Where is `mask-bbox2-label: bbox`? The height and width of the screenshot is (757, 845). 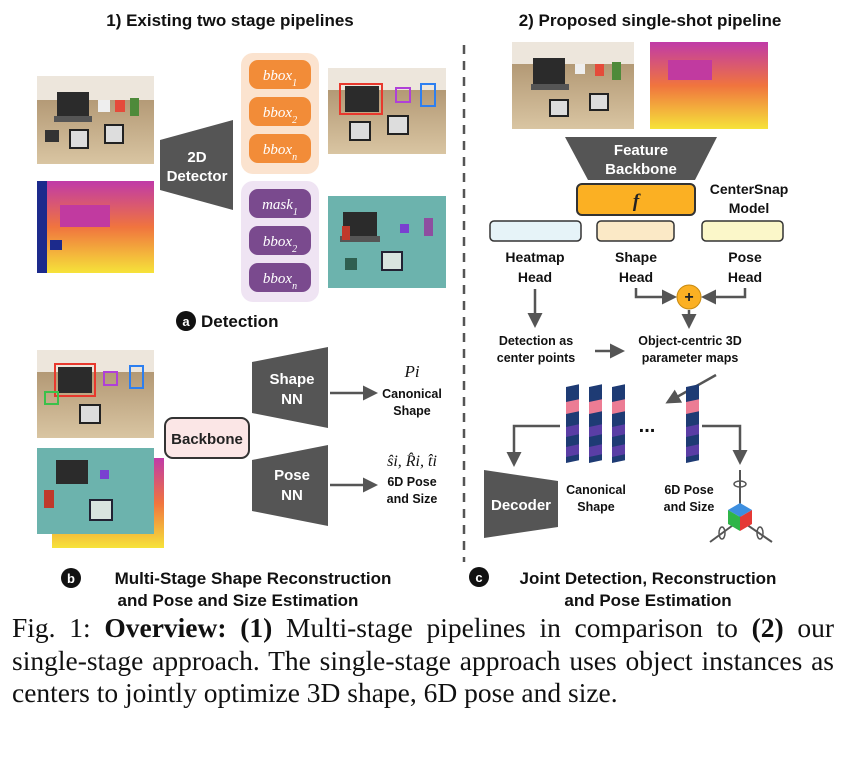
mask-bbox2-label: bbox is located at coordinates (278, 242).